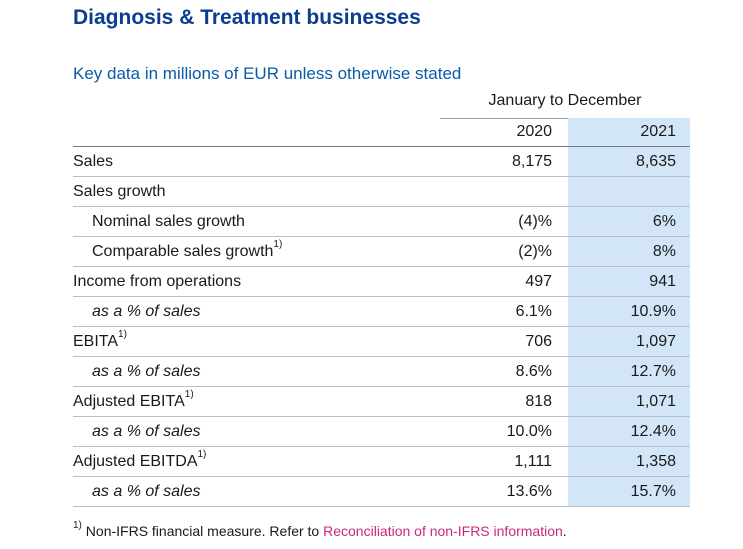  I want to click on table-row: Sales growth, so click(381, 191).